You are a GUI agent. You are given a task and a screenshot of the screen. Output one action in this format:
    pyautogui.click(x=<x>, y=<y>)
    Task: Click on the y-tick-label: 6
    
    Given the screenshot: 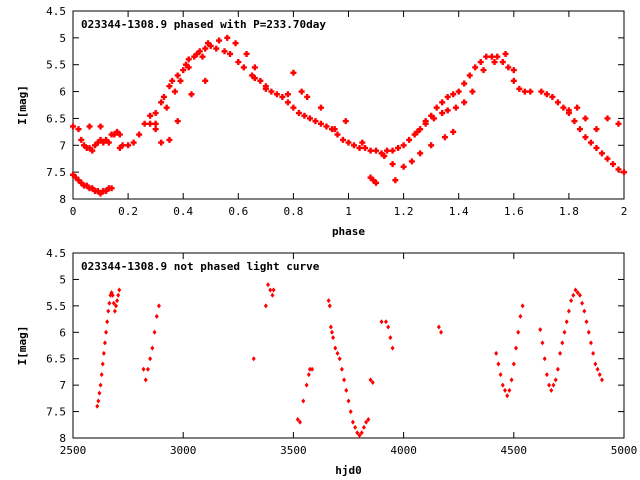 What is the action you would take?
    pyautogui.click(x=62, y=92)
    